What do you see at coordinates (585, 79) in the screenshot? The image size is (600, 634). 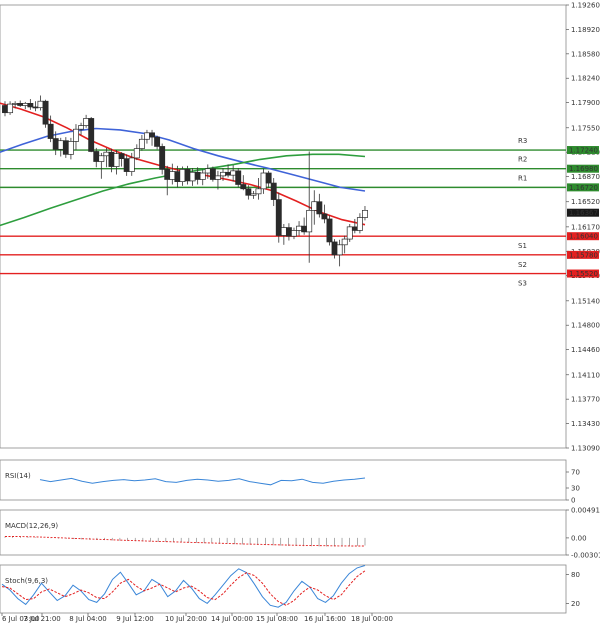 I see `price-tick-label: 1.18240` at bounding box center [585, 79].